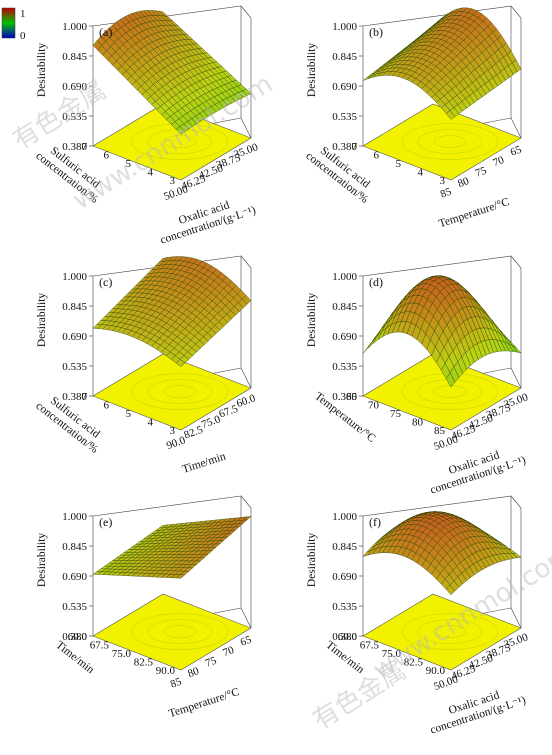 This screenshot has width=552, height=755. What do you see at coordinates (376, 32) in the screenshot?
I see `panel-label: (b)` at bounding box center [376, 32].